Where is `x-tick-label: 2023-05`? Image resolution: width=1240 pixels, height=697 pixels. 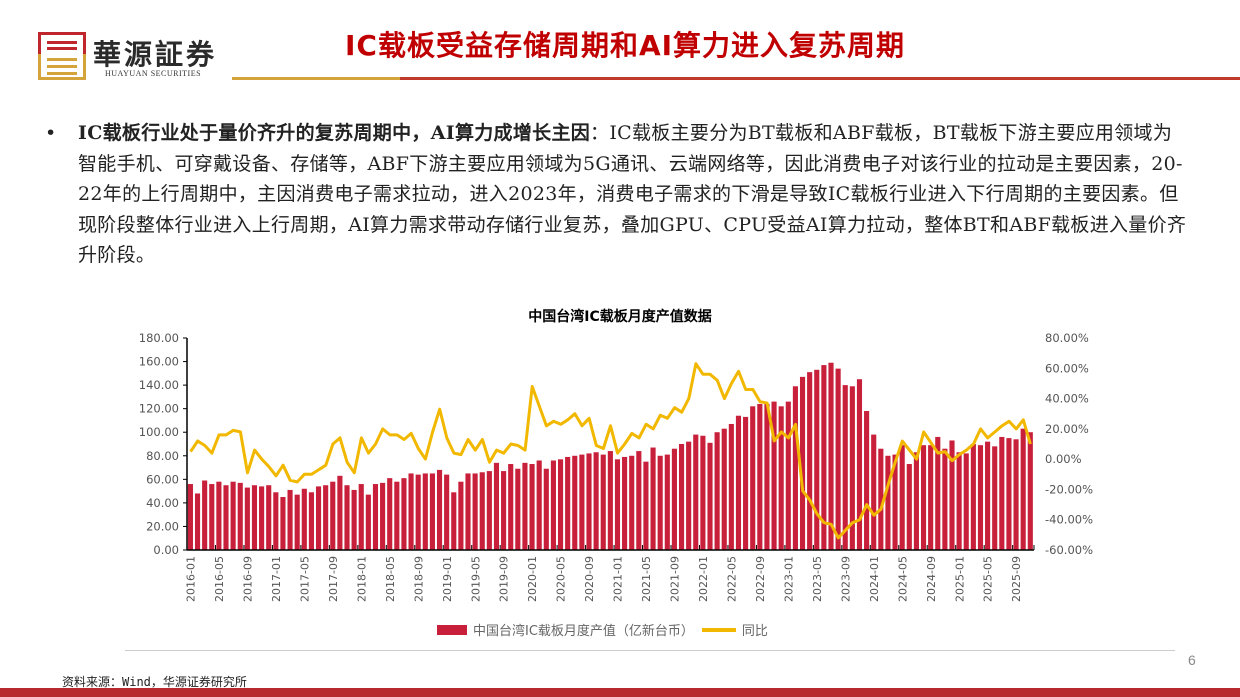 x-tick-label: 2023-05 is located at coordinates (817, 579).